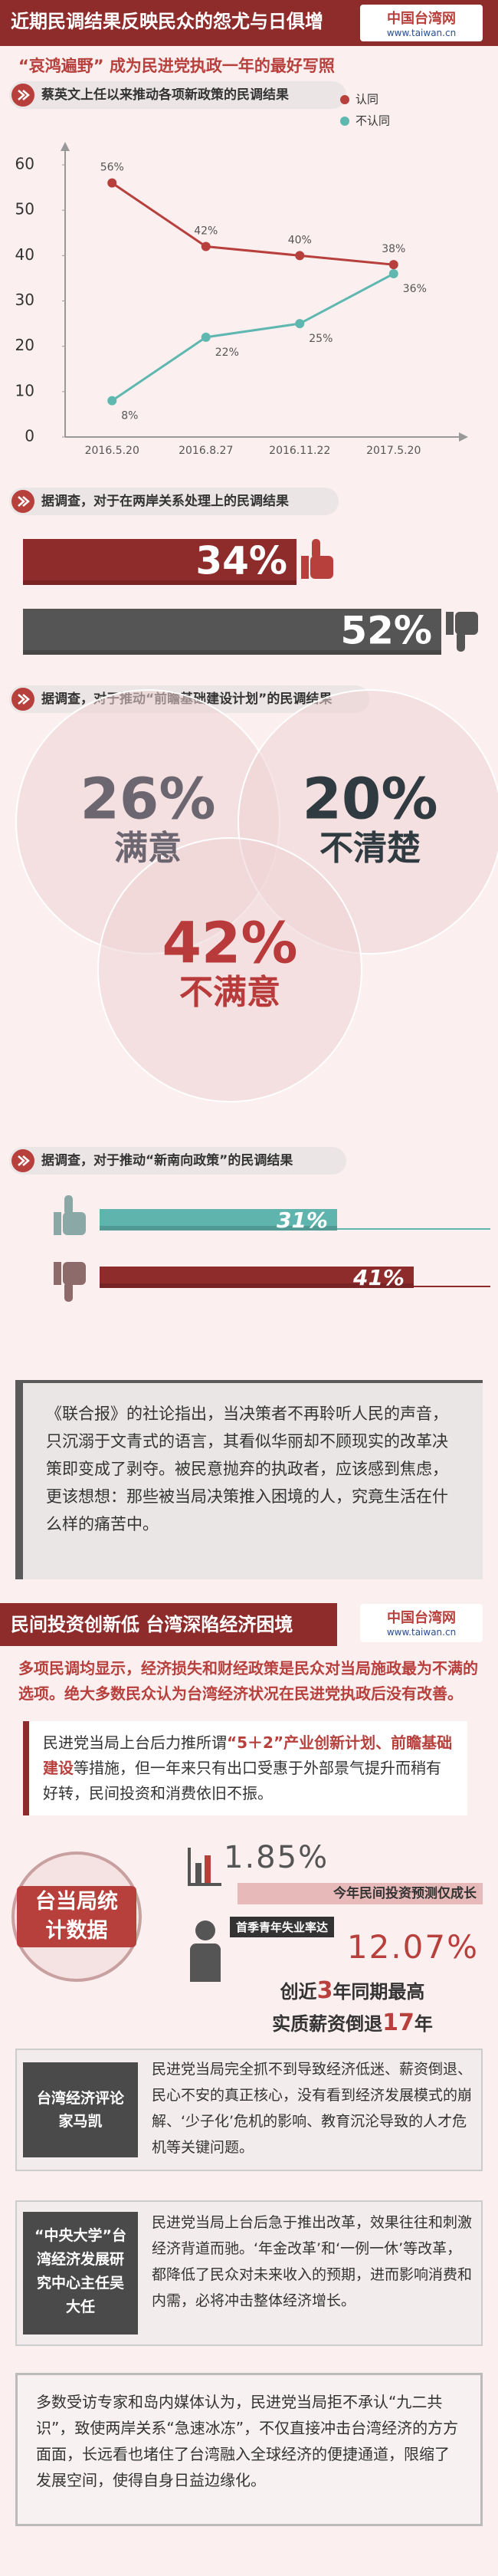  I want to click on data-label: 40%, so click(300, 240).